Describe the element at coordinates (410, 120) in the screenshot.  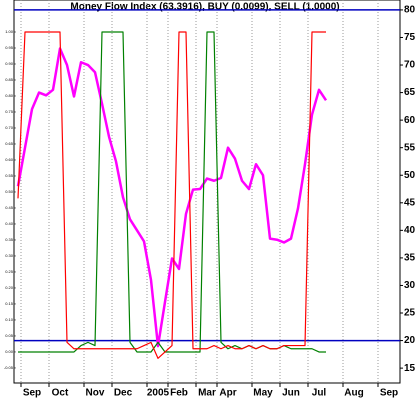
I see `y-tick-label: 60` at that location.